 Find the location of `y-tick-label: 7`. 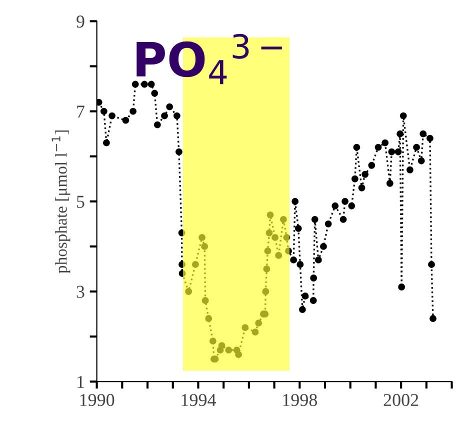

y-tick-label: 7 is located at coordinates (80, 112).